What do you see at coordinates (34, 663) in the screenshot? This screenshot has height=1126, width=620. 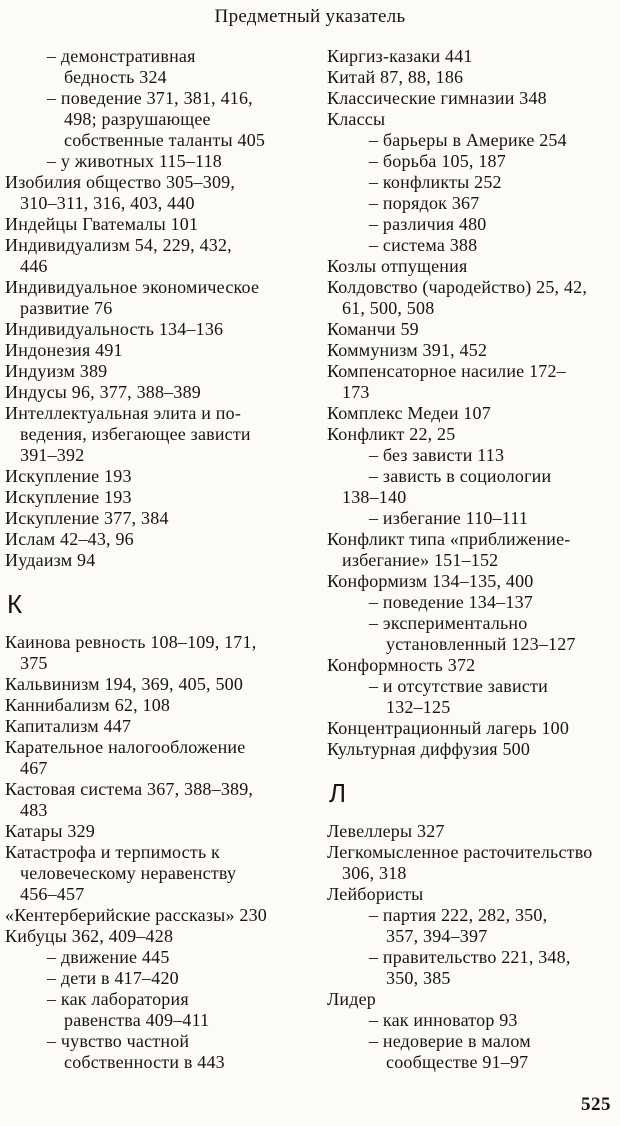 I see `entry-continuation: 375` at bounding box center [34, 663].